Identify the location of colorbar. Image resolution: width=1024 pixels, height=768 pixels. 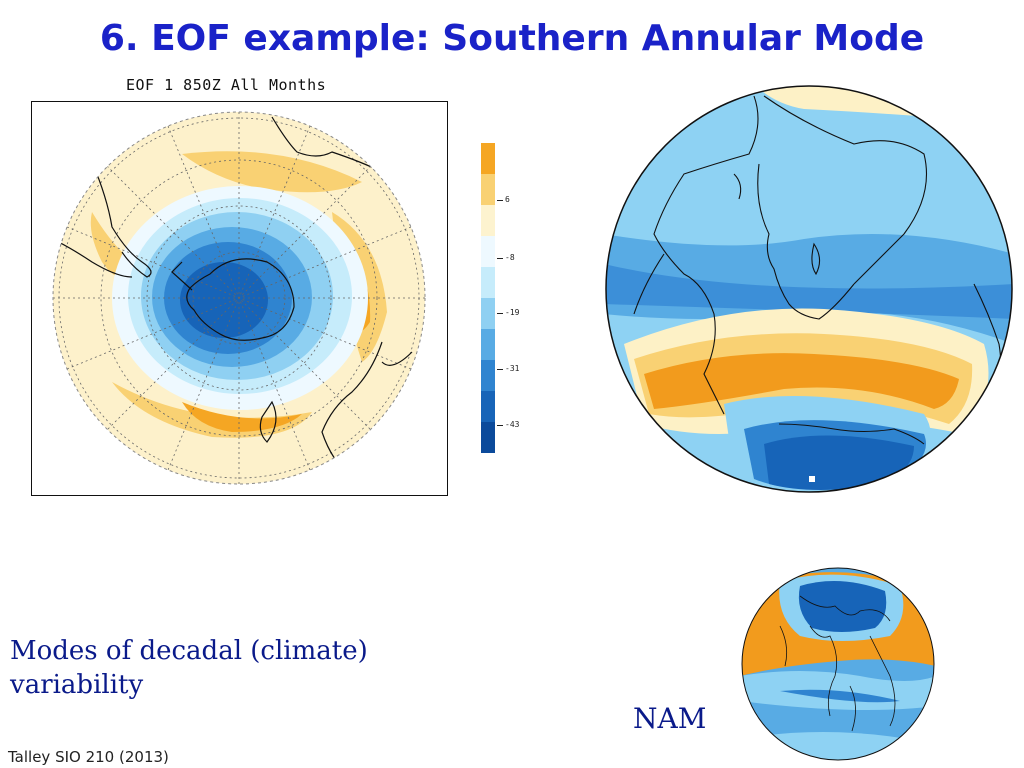
(488, 298).